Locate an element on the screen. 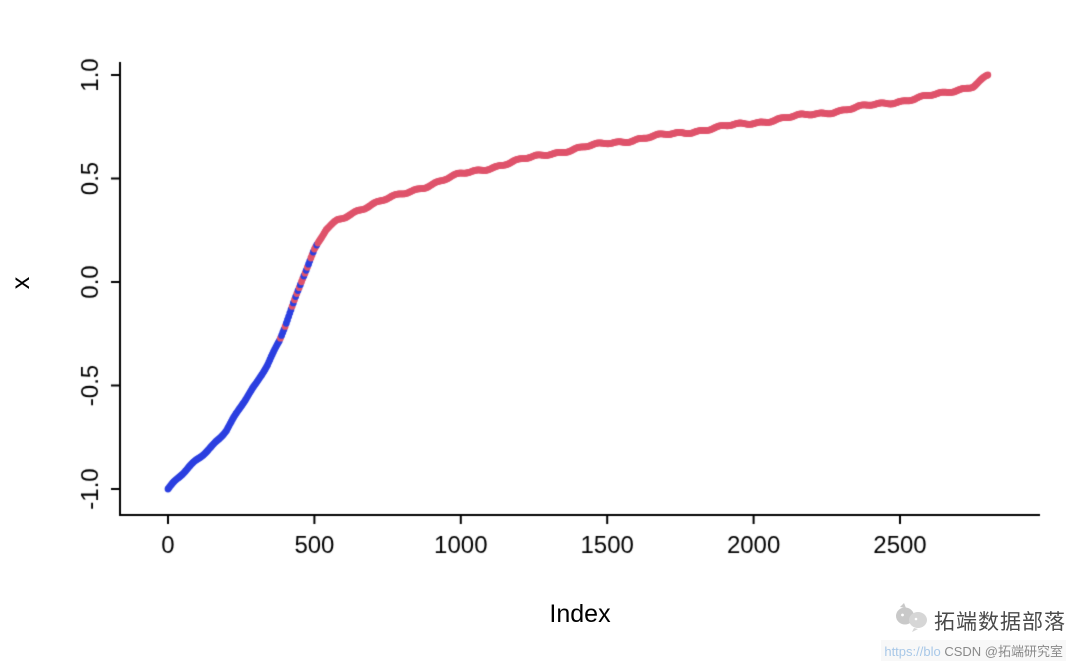  watermark: 拓端数据部落 https://blo CSDN @拓端研究室 is located at coordinates (973, 632).